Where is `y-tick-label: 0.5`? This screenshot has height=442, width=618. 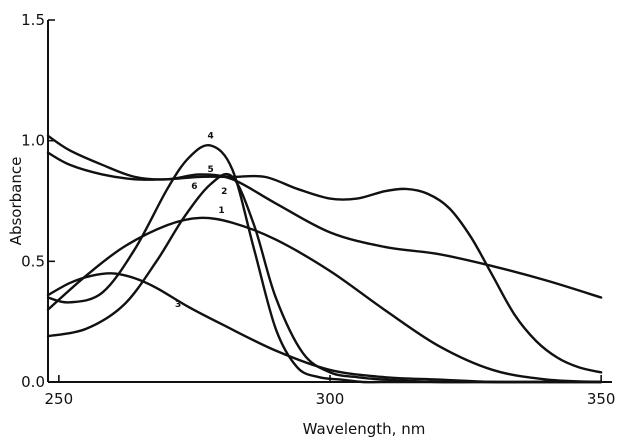 y-tick-label: 0.5 is located at coordinates (33, 261).